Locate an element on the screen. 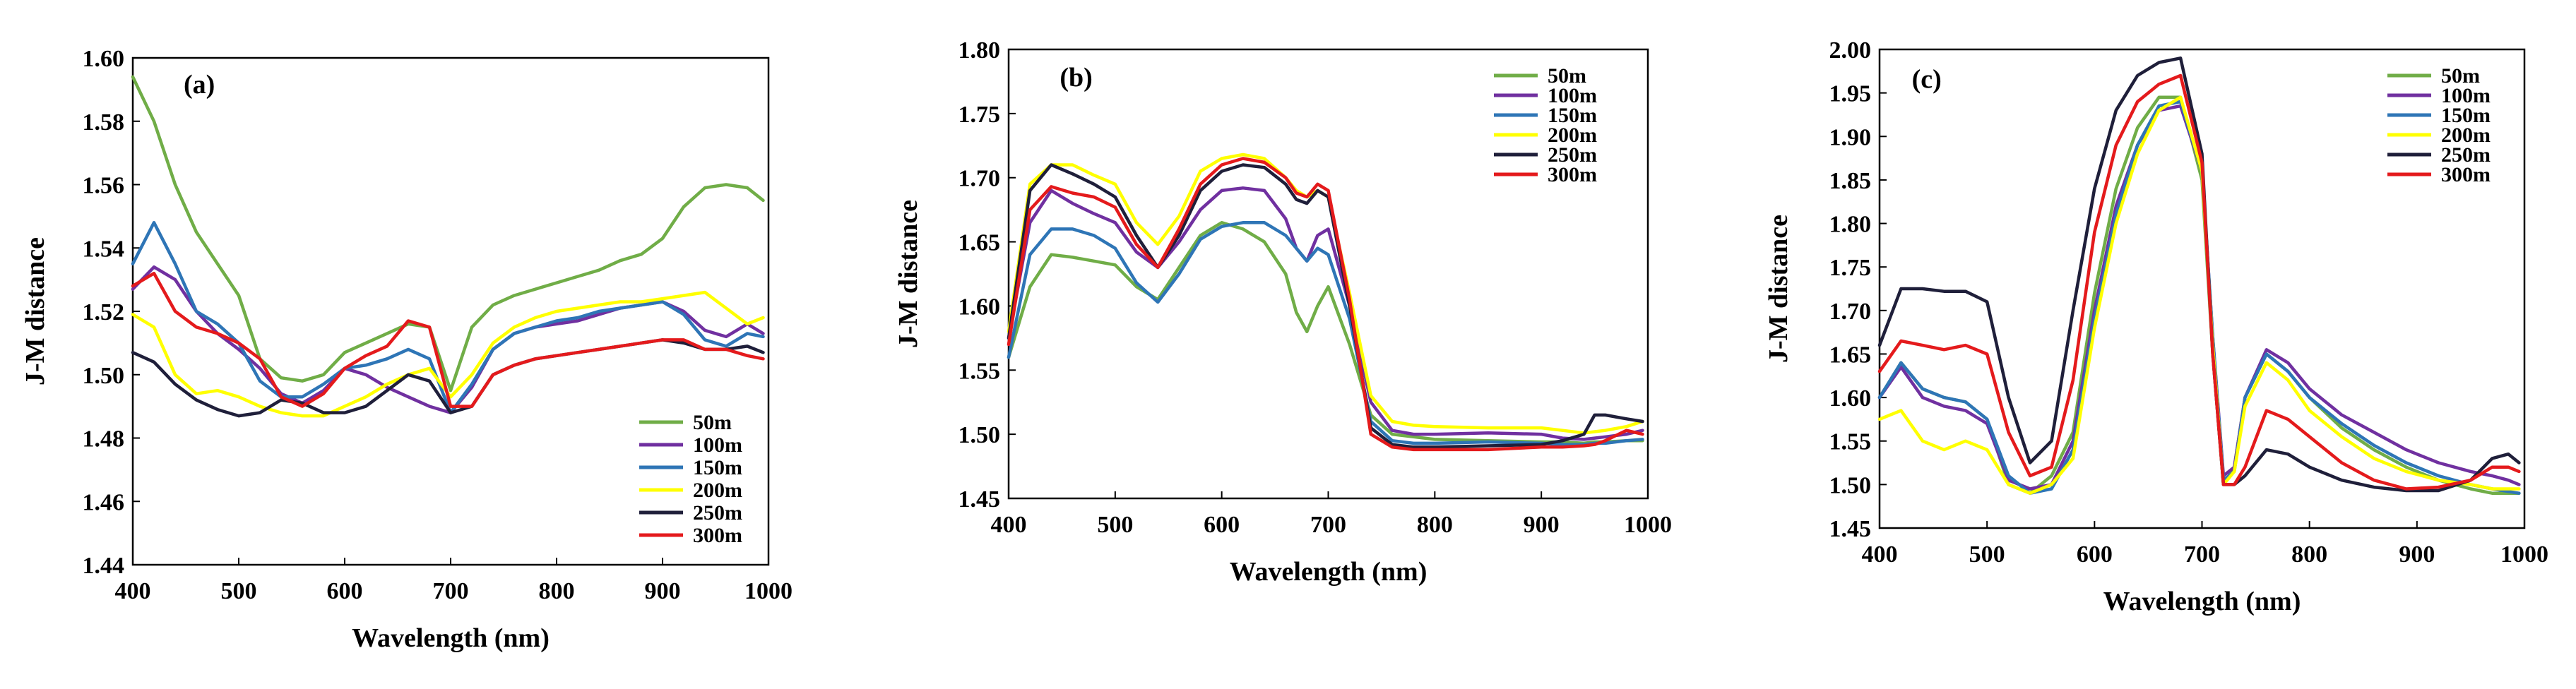  panel-label: (b) is located at coordinates (1076, 77).